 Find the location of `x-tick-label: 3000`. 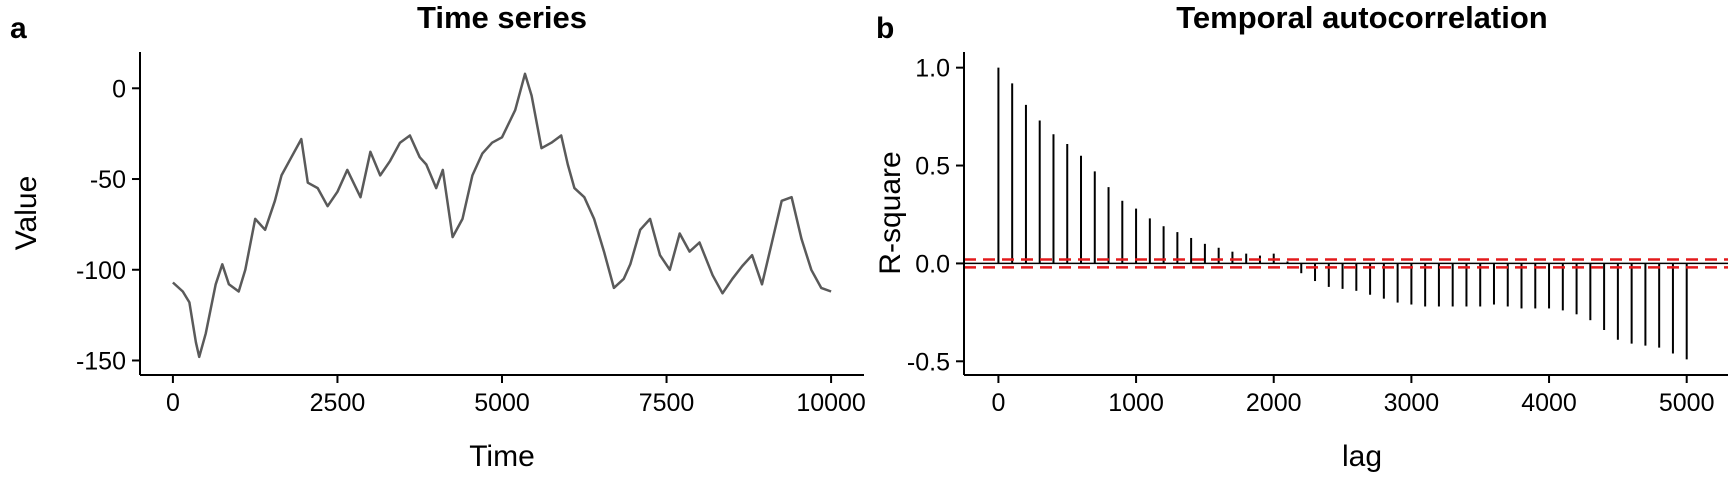

x-tick-label: 3000 is located at coordinates (1412, 403).